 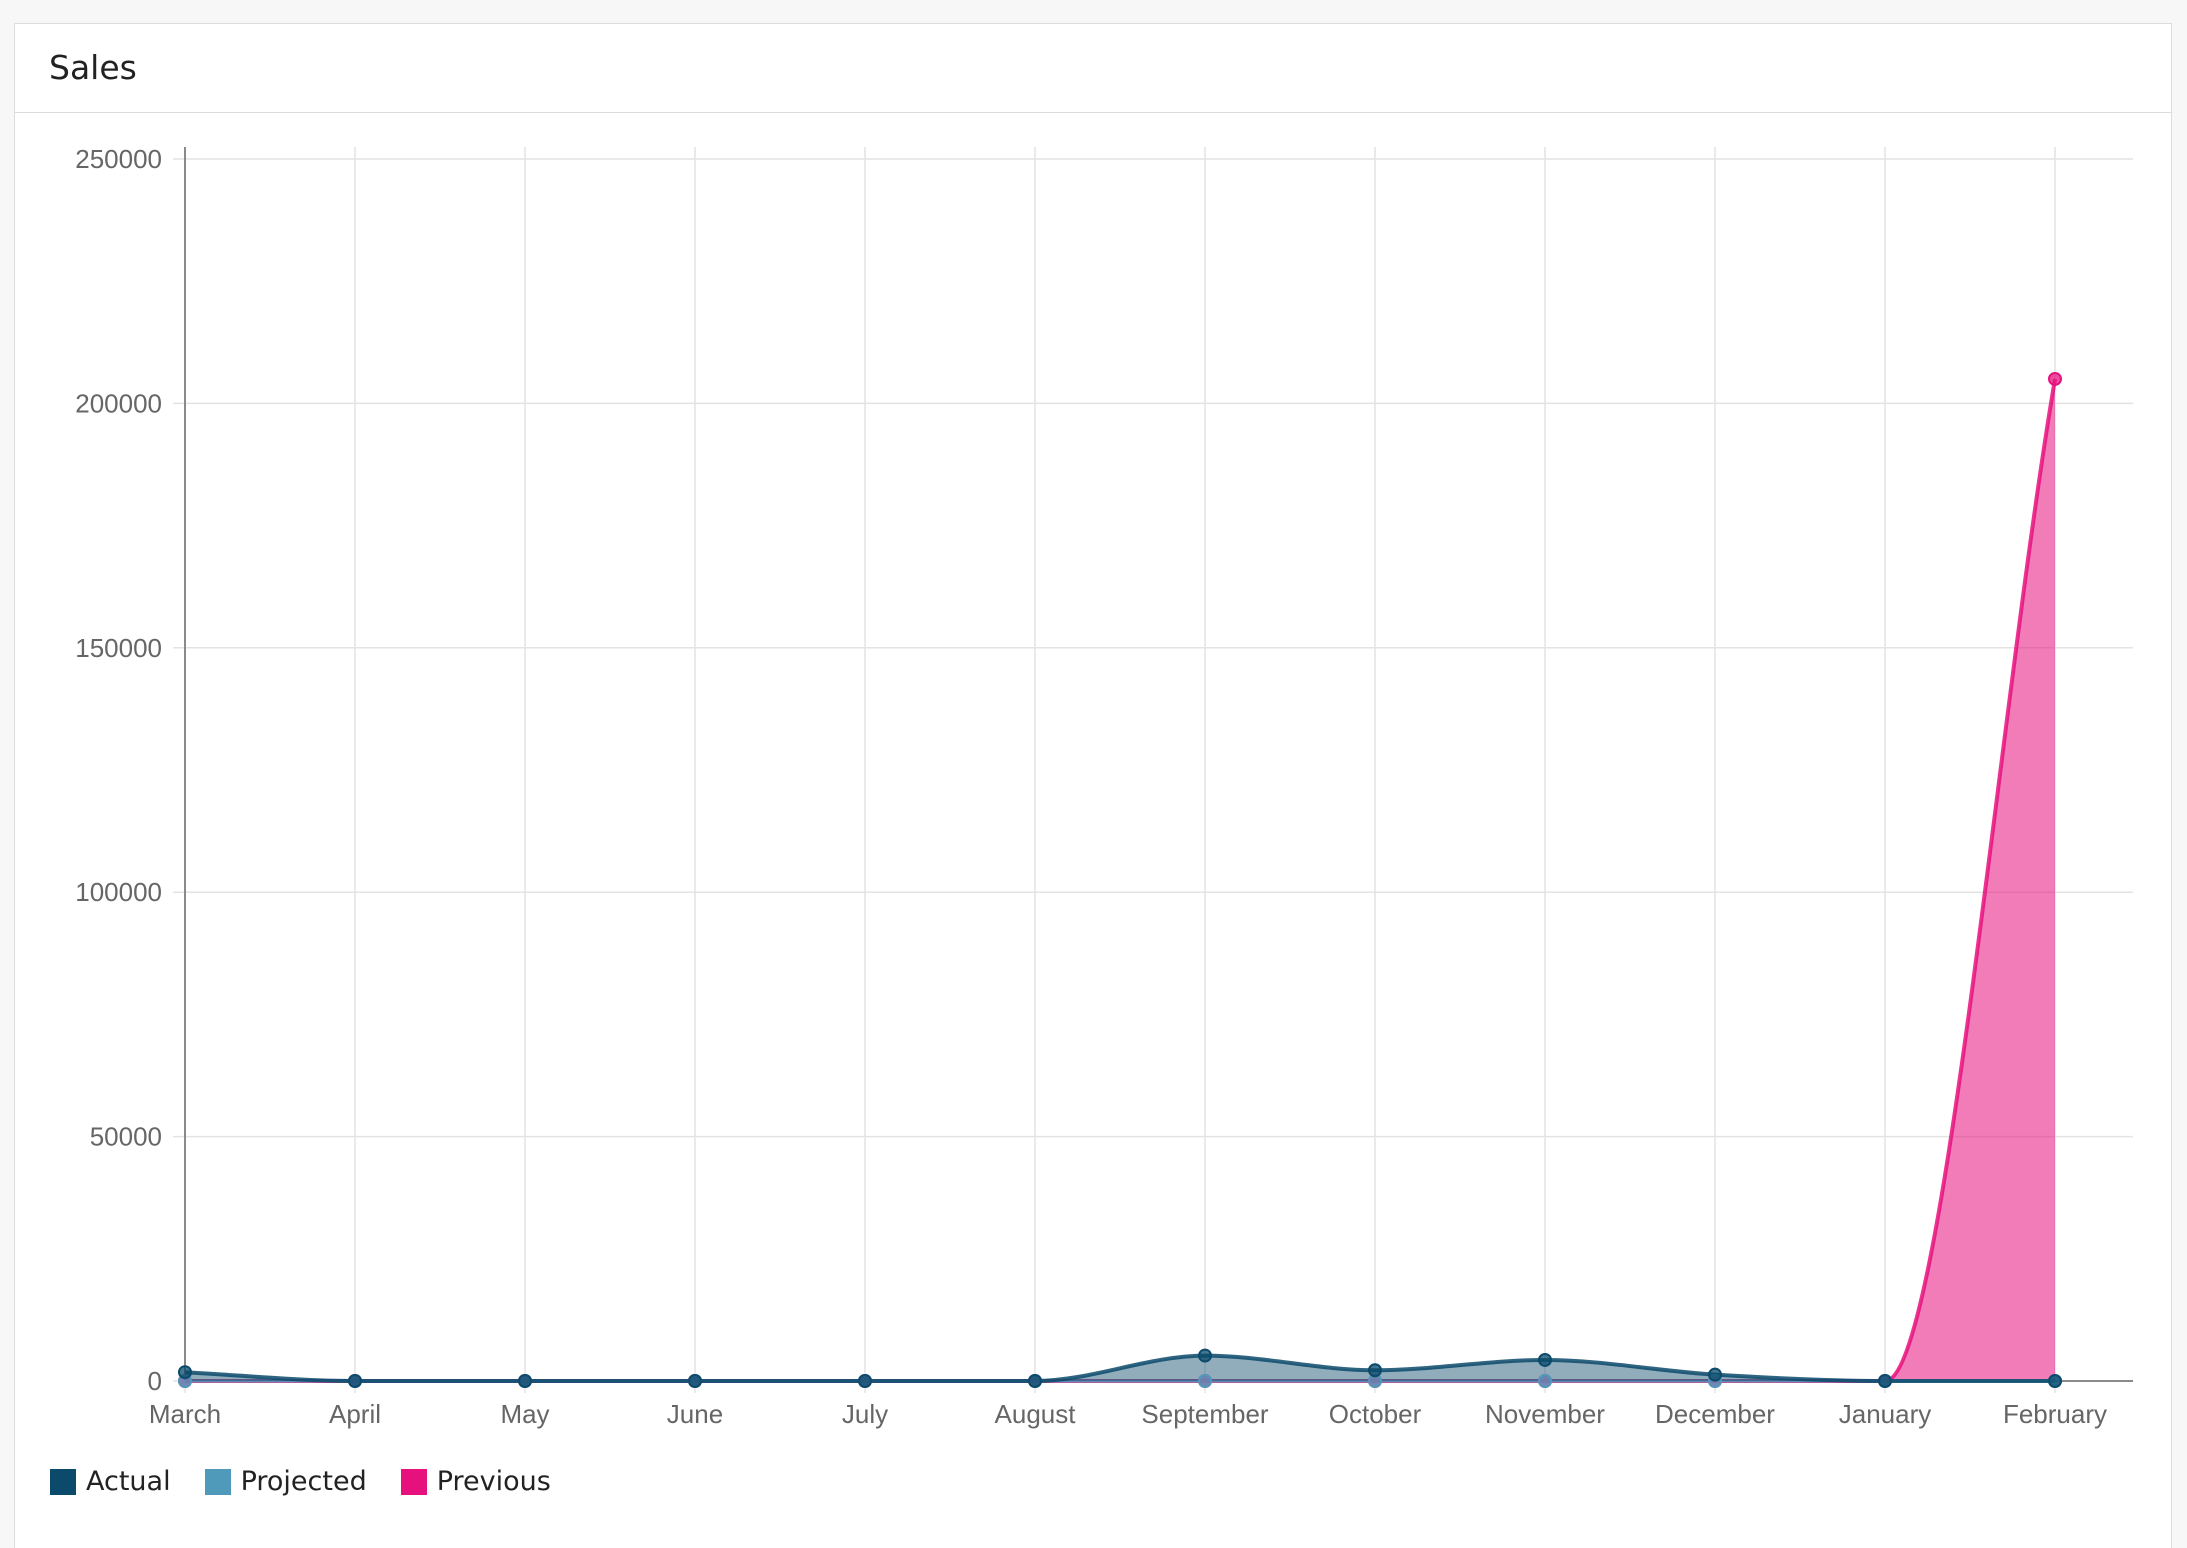 What do you see at coordinates (2055, 1414) in the screenshot?
I see `x-tick-label: February` at bounding box center [2055, 1414].